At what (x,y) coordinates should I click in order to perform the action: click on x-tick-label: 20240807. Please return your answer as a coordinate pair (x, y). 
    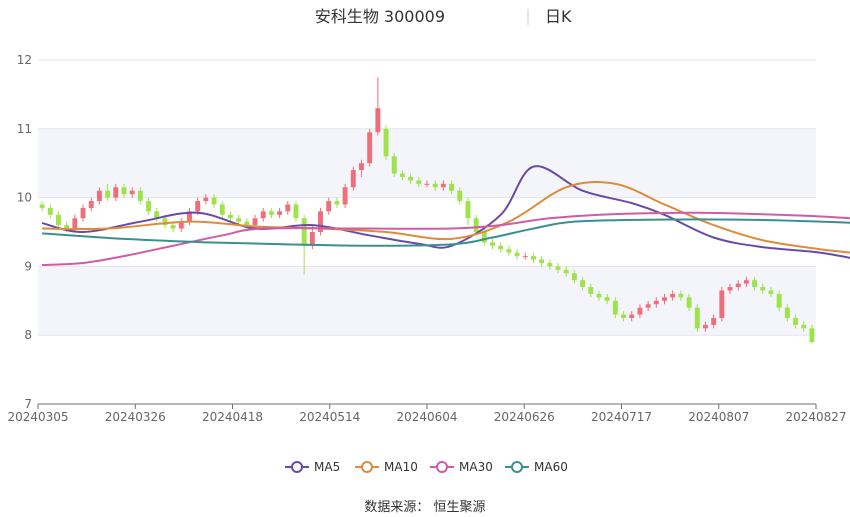
    Looking at the image, I should click on (718, 417).